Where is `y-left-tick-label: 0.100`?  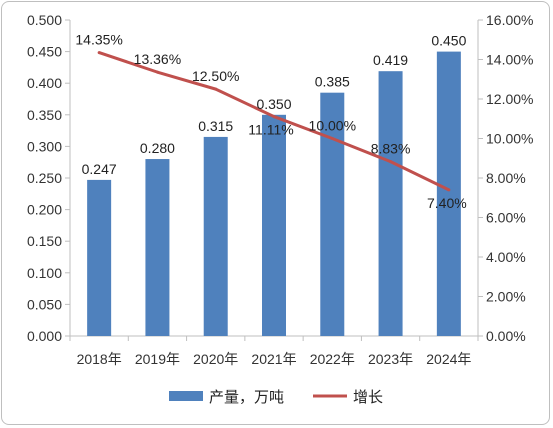
y-left-tick-label: 0.100 is located at coordinates (44, 273).